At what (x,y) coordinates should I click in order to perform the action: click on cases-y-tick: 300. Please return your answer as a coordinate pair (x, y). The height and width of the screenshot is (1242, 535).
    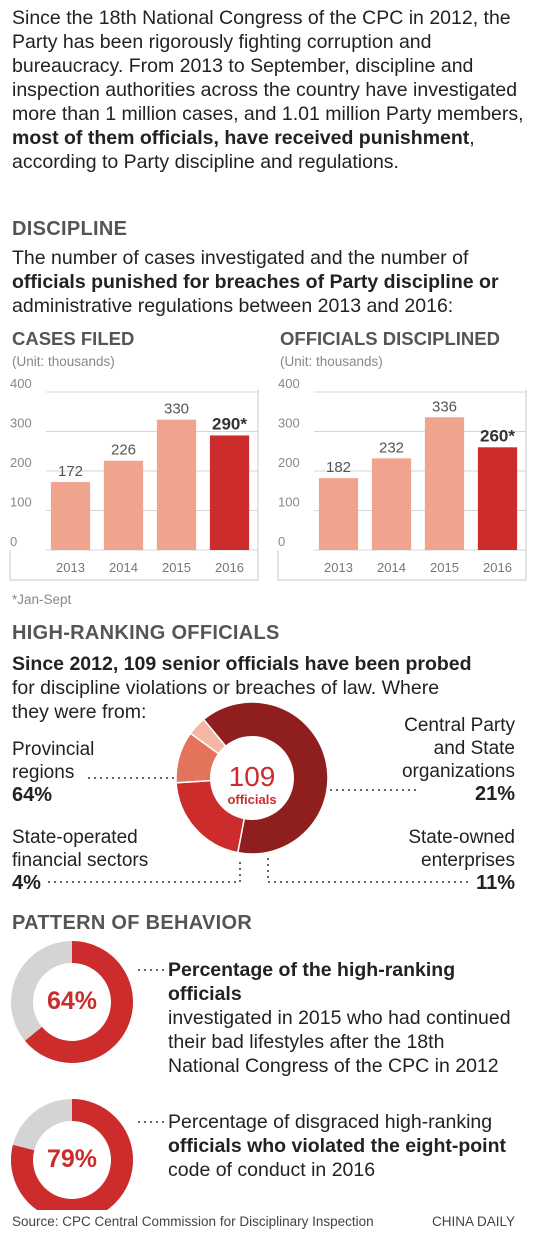
    Looking at the image, I should click on (21, 423).